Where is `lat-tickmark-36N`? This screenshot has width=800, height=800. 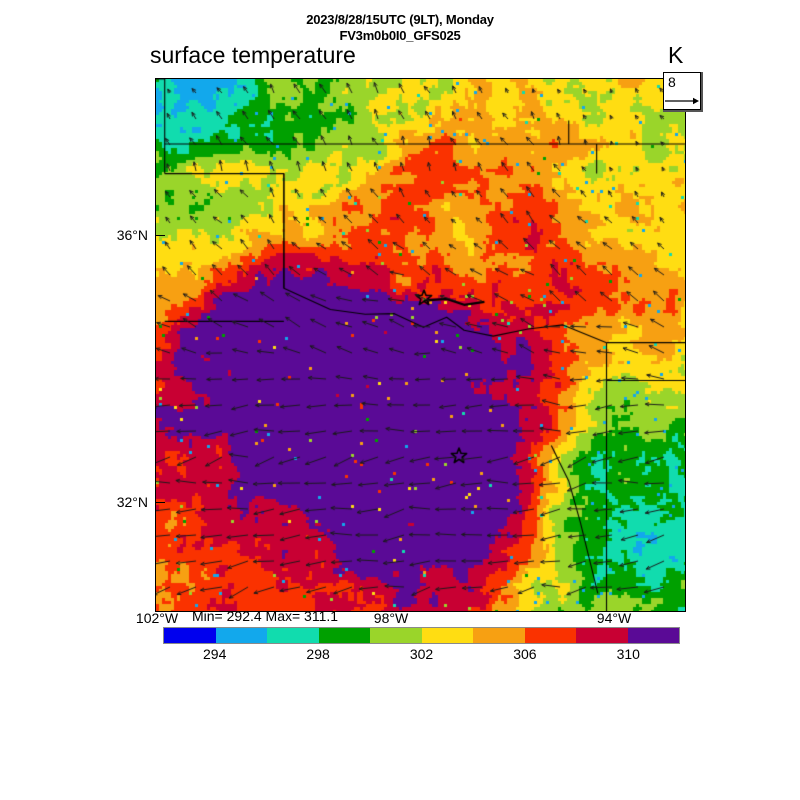
lat-tickmark-36N is located at coordinates (160, 235).